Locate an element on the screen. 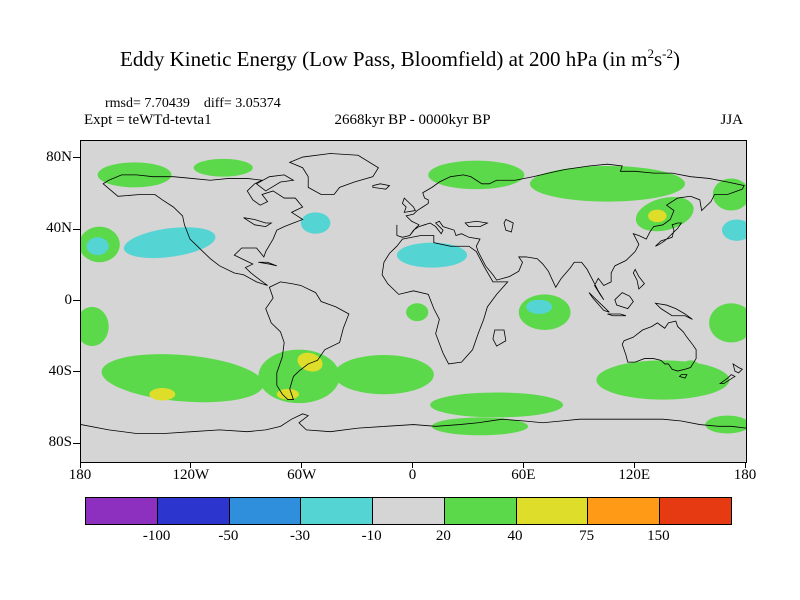  colorbar-tick-label: -50 is located at coordinates (228, 536).